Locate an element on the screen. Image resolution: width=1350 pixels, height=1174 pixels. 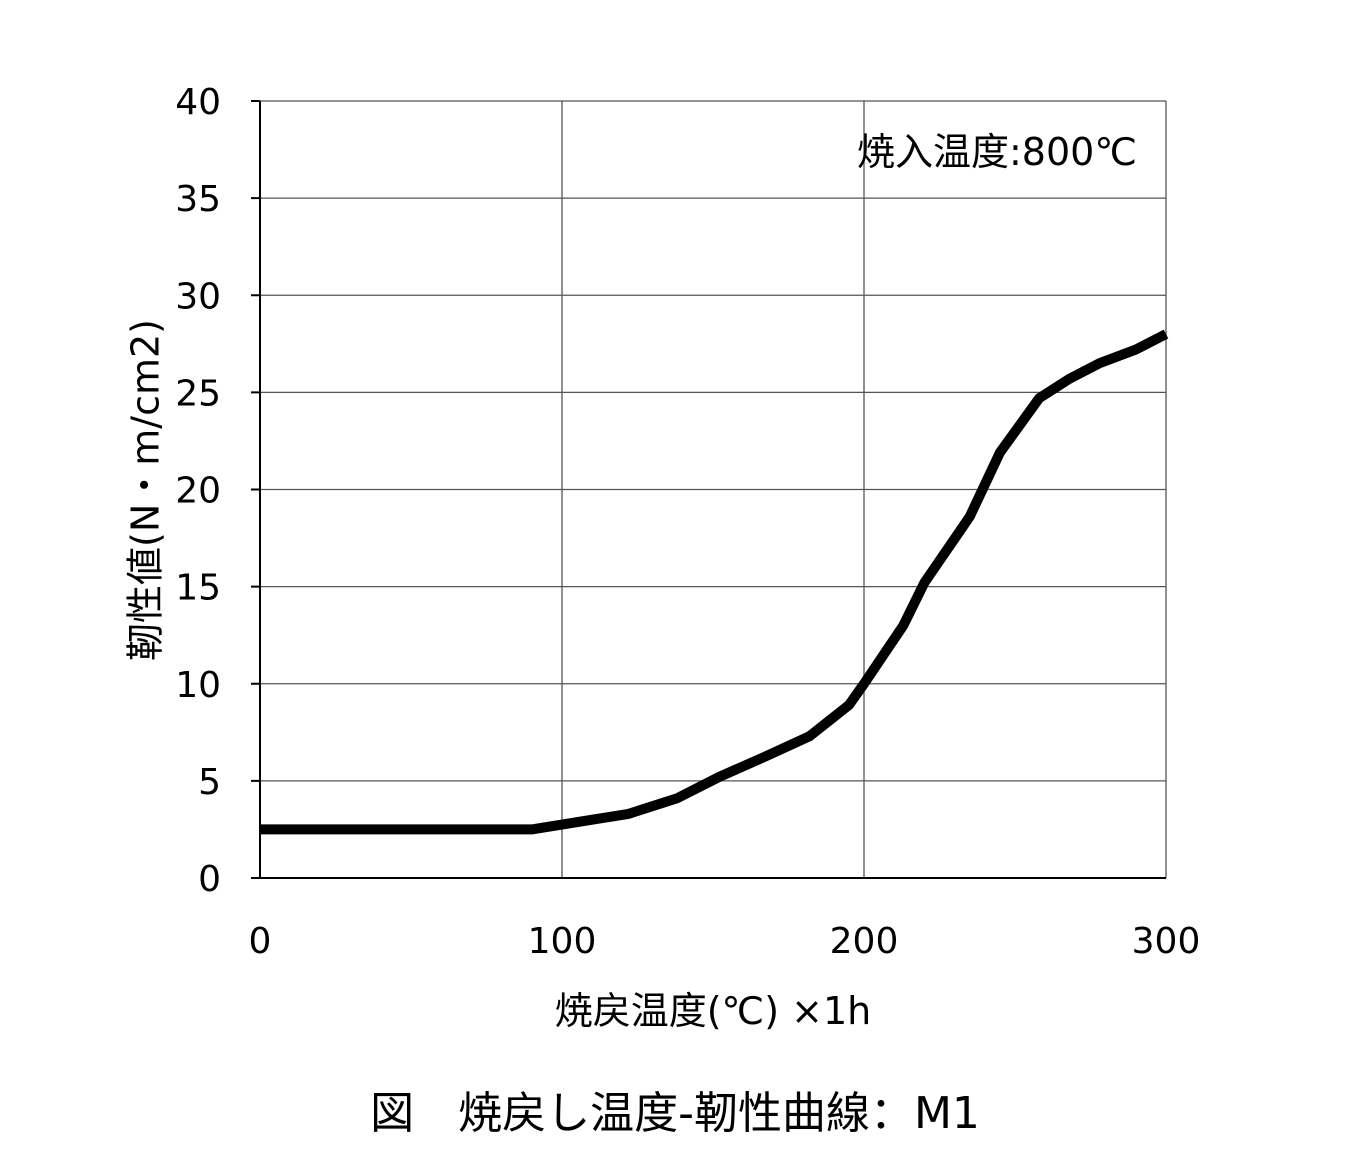
x-axis-title: 焼戻温度(℃) ×1h is located at coordinates (713, 1011).